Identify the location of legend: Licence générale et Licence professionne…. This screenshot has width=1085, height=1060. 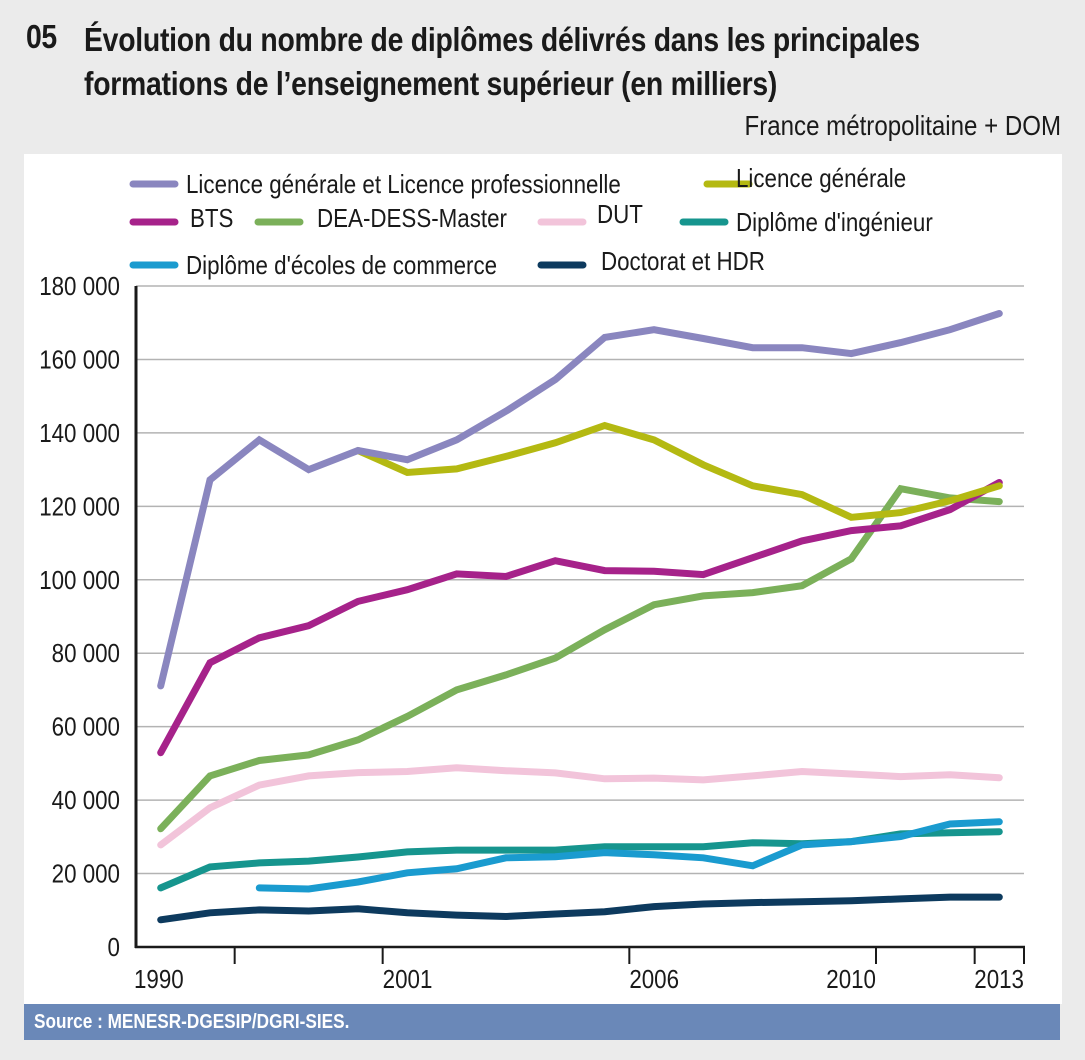
(531, 222).